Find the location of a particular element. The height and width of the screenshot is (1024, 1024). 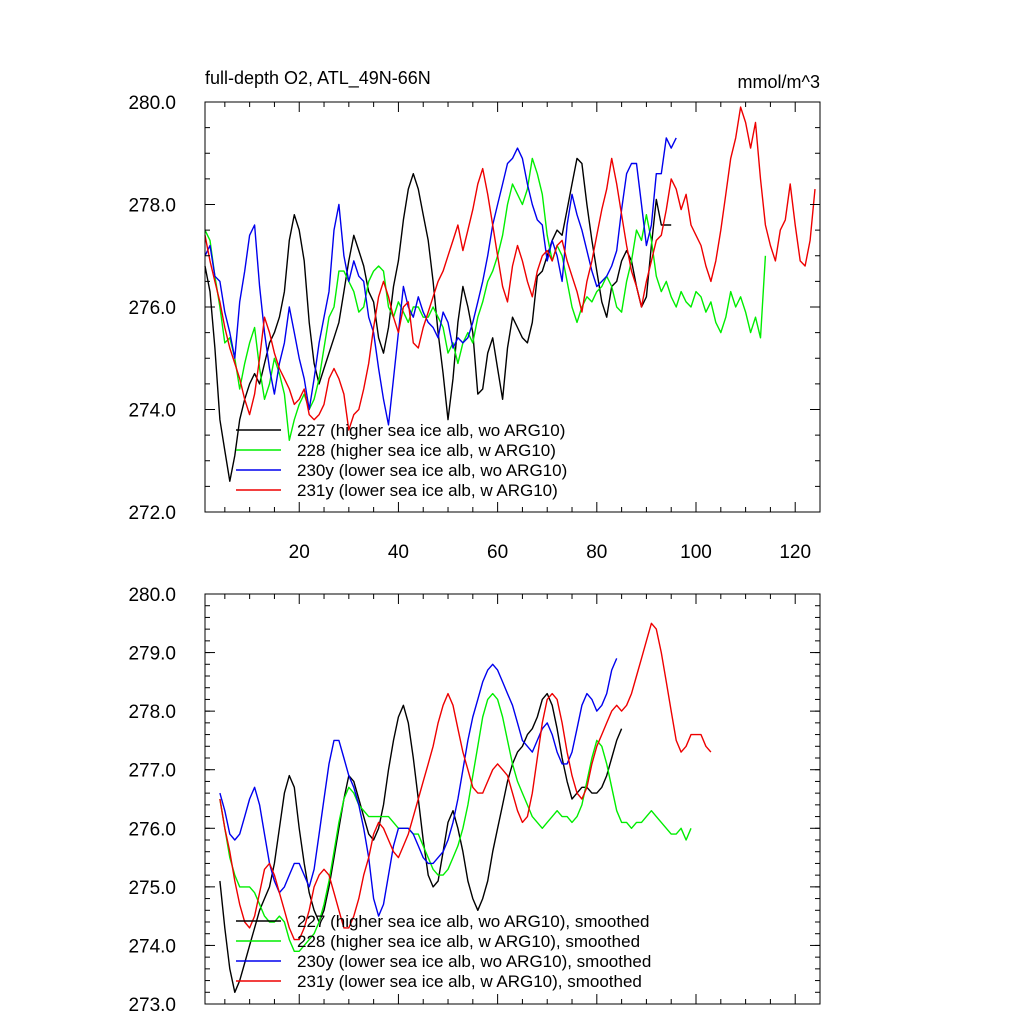

y-tick-label: 273.0 is located at coordinates (152, 1005).